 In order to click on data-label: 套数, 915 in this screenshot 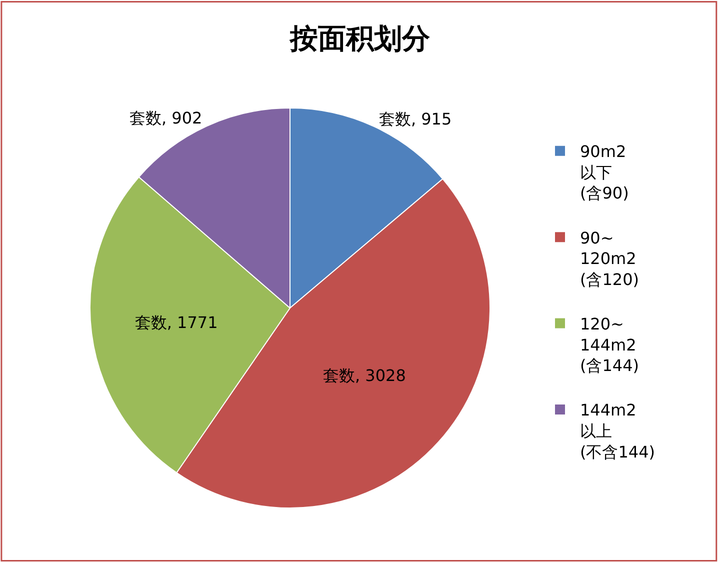, I will do `click(415, 118)`.